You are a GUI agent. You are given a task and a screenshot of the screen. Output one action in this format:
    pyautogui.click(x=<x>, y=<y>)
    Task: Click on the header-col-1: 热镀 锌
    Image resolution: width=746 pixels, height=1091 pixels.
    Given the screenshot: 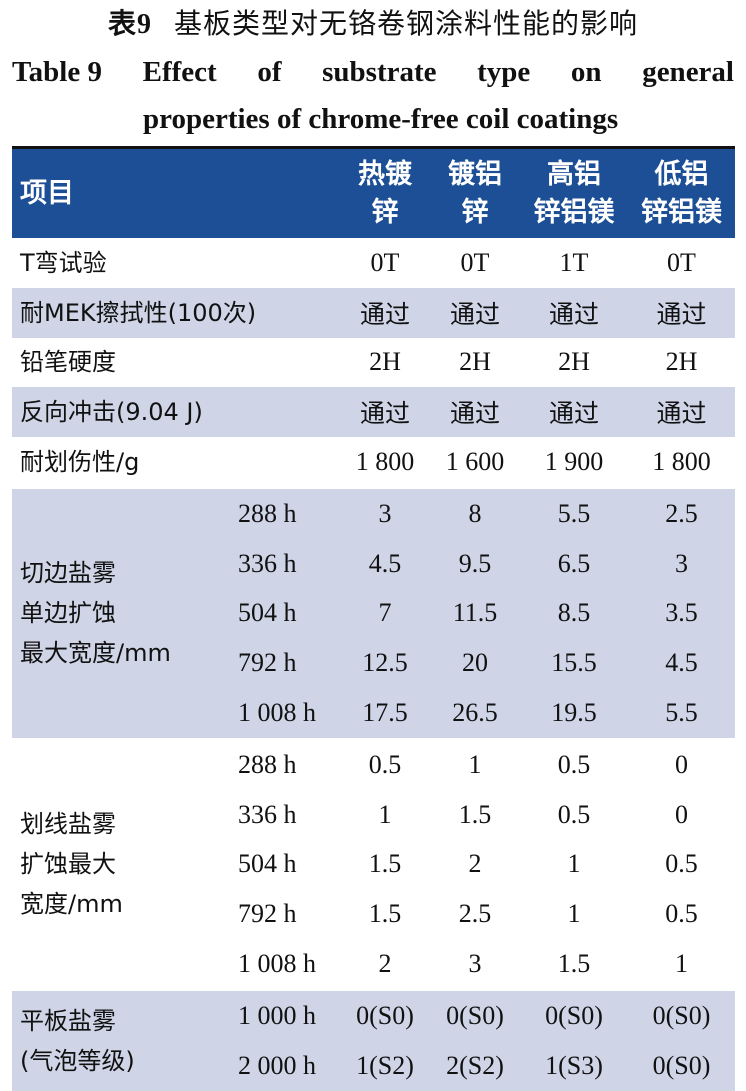 What is the action you would take?
    pyautogui.click(x=385, y=192)
    